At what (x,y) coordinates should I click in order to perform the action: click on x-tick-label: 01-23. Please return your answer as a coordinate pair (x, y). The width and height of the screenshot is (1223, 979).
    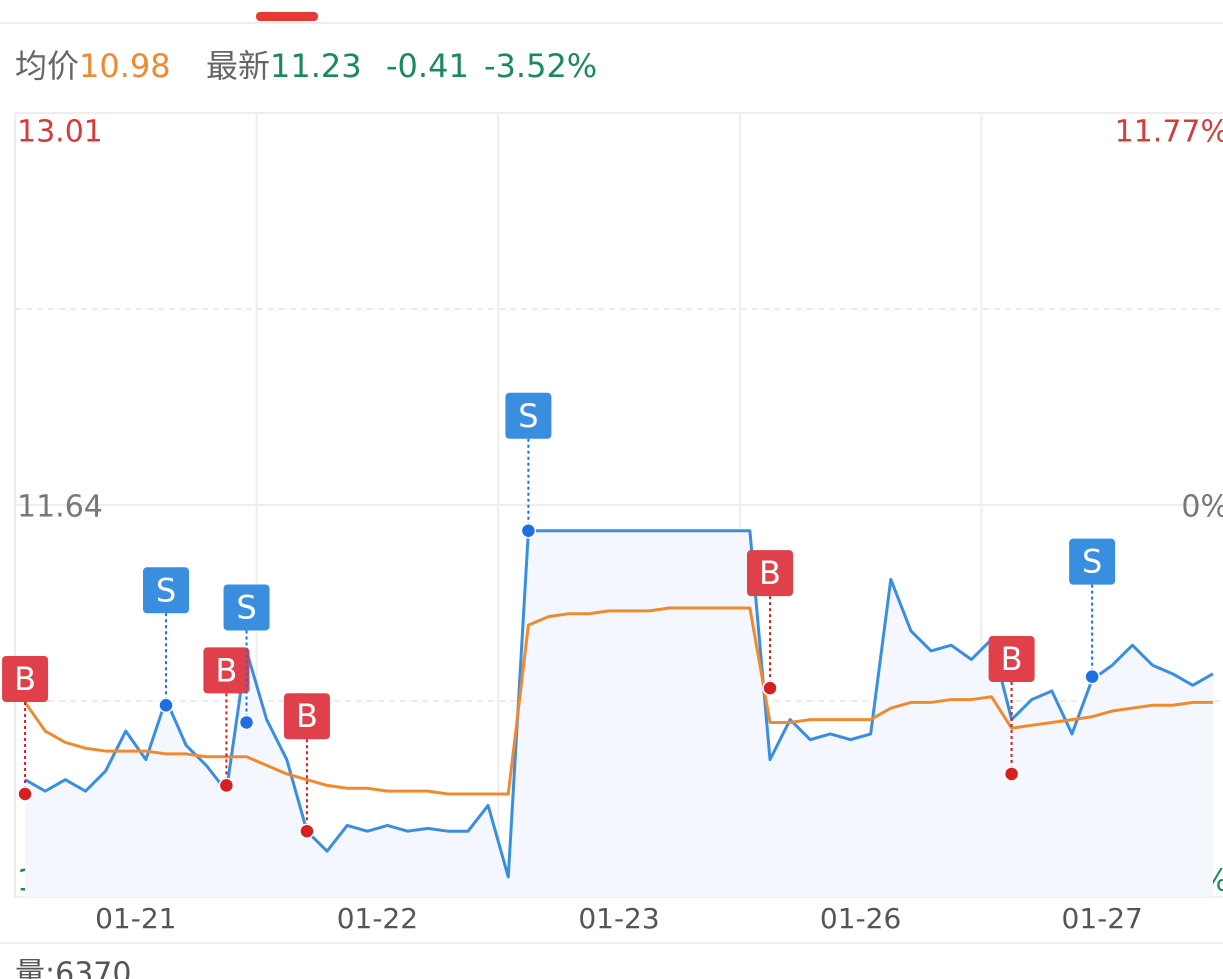
    Looking at the image, I should click on (618, 918).